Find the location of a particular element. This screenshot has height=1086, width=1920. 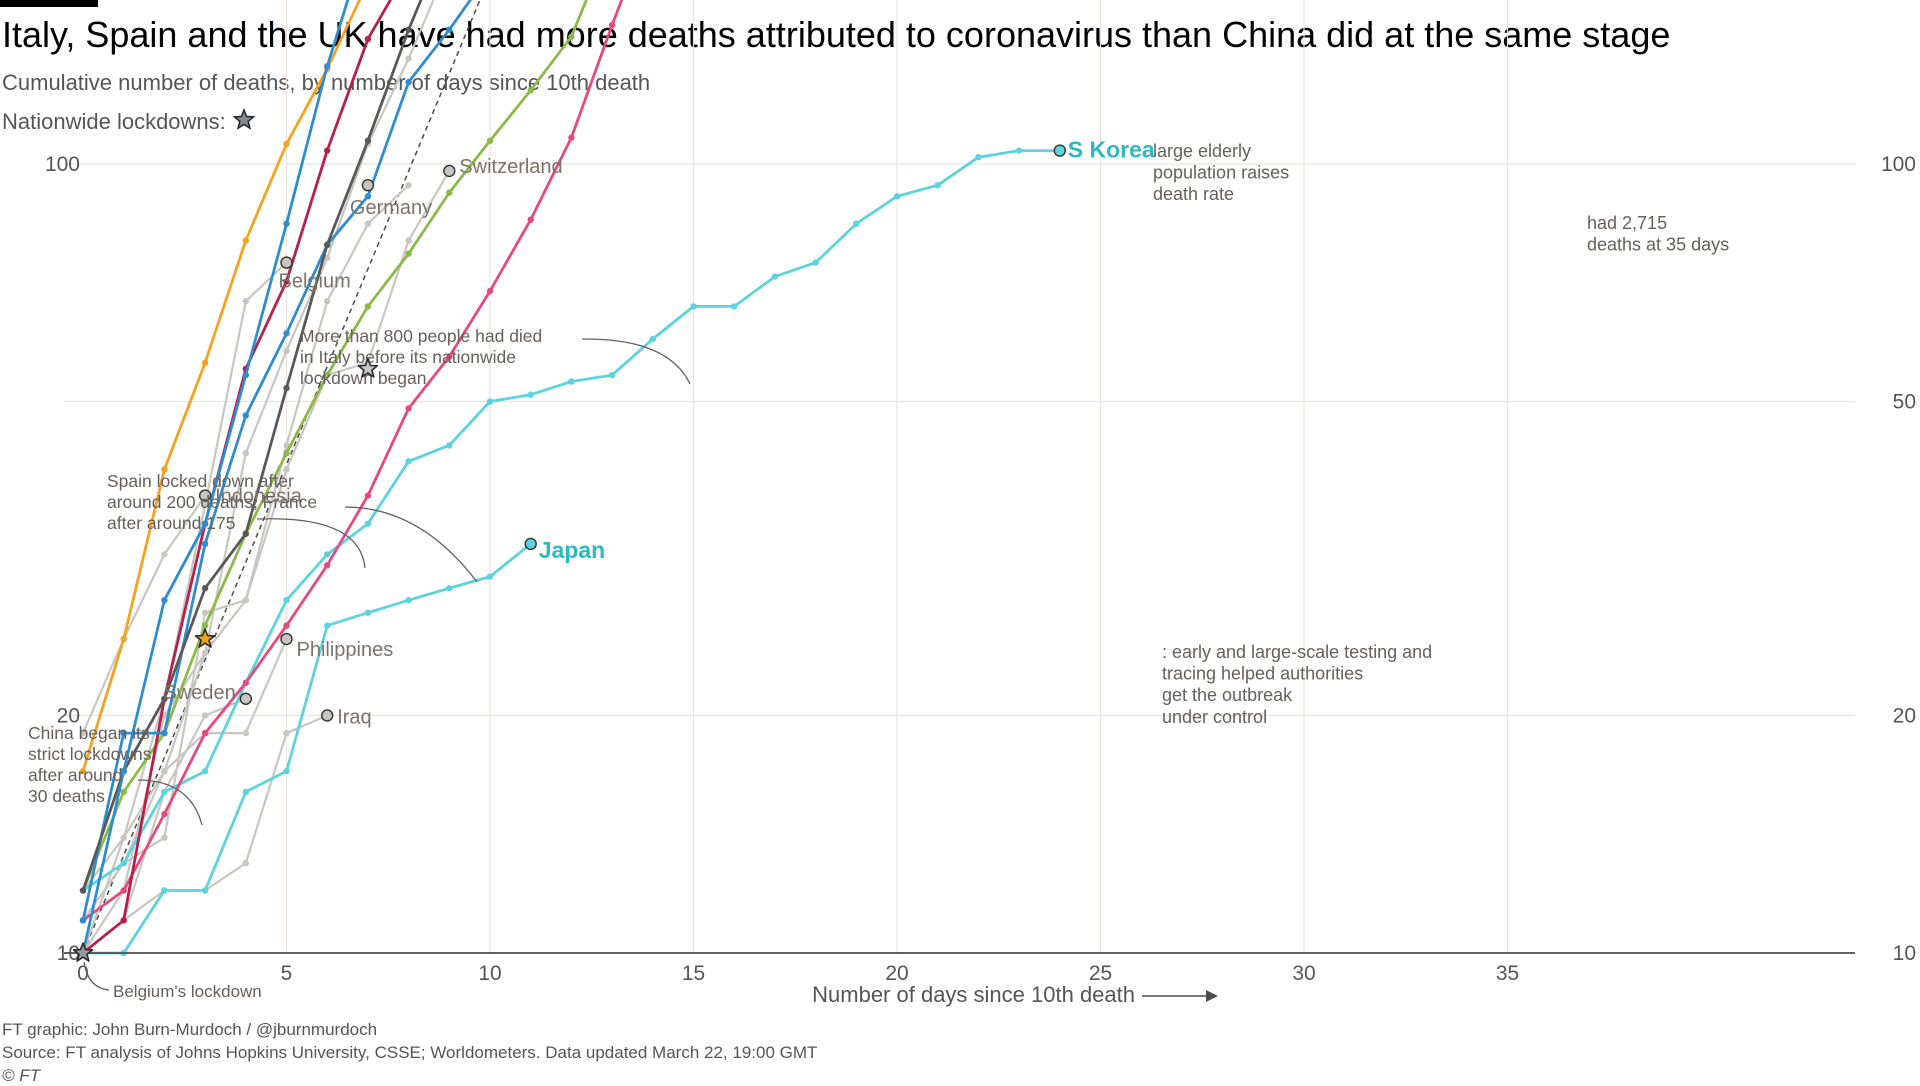

endpoint-dot-germany is located at coordinates (368, 185).